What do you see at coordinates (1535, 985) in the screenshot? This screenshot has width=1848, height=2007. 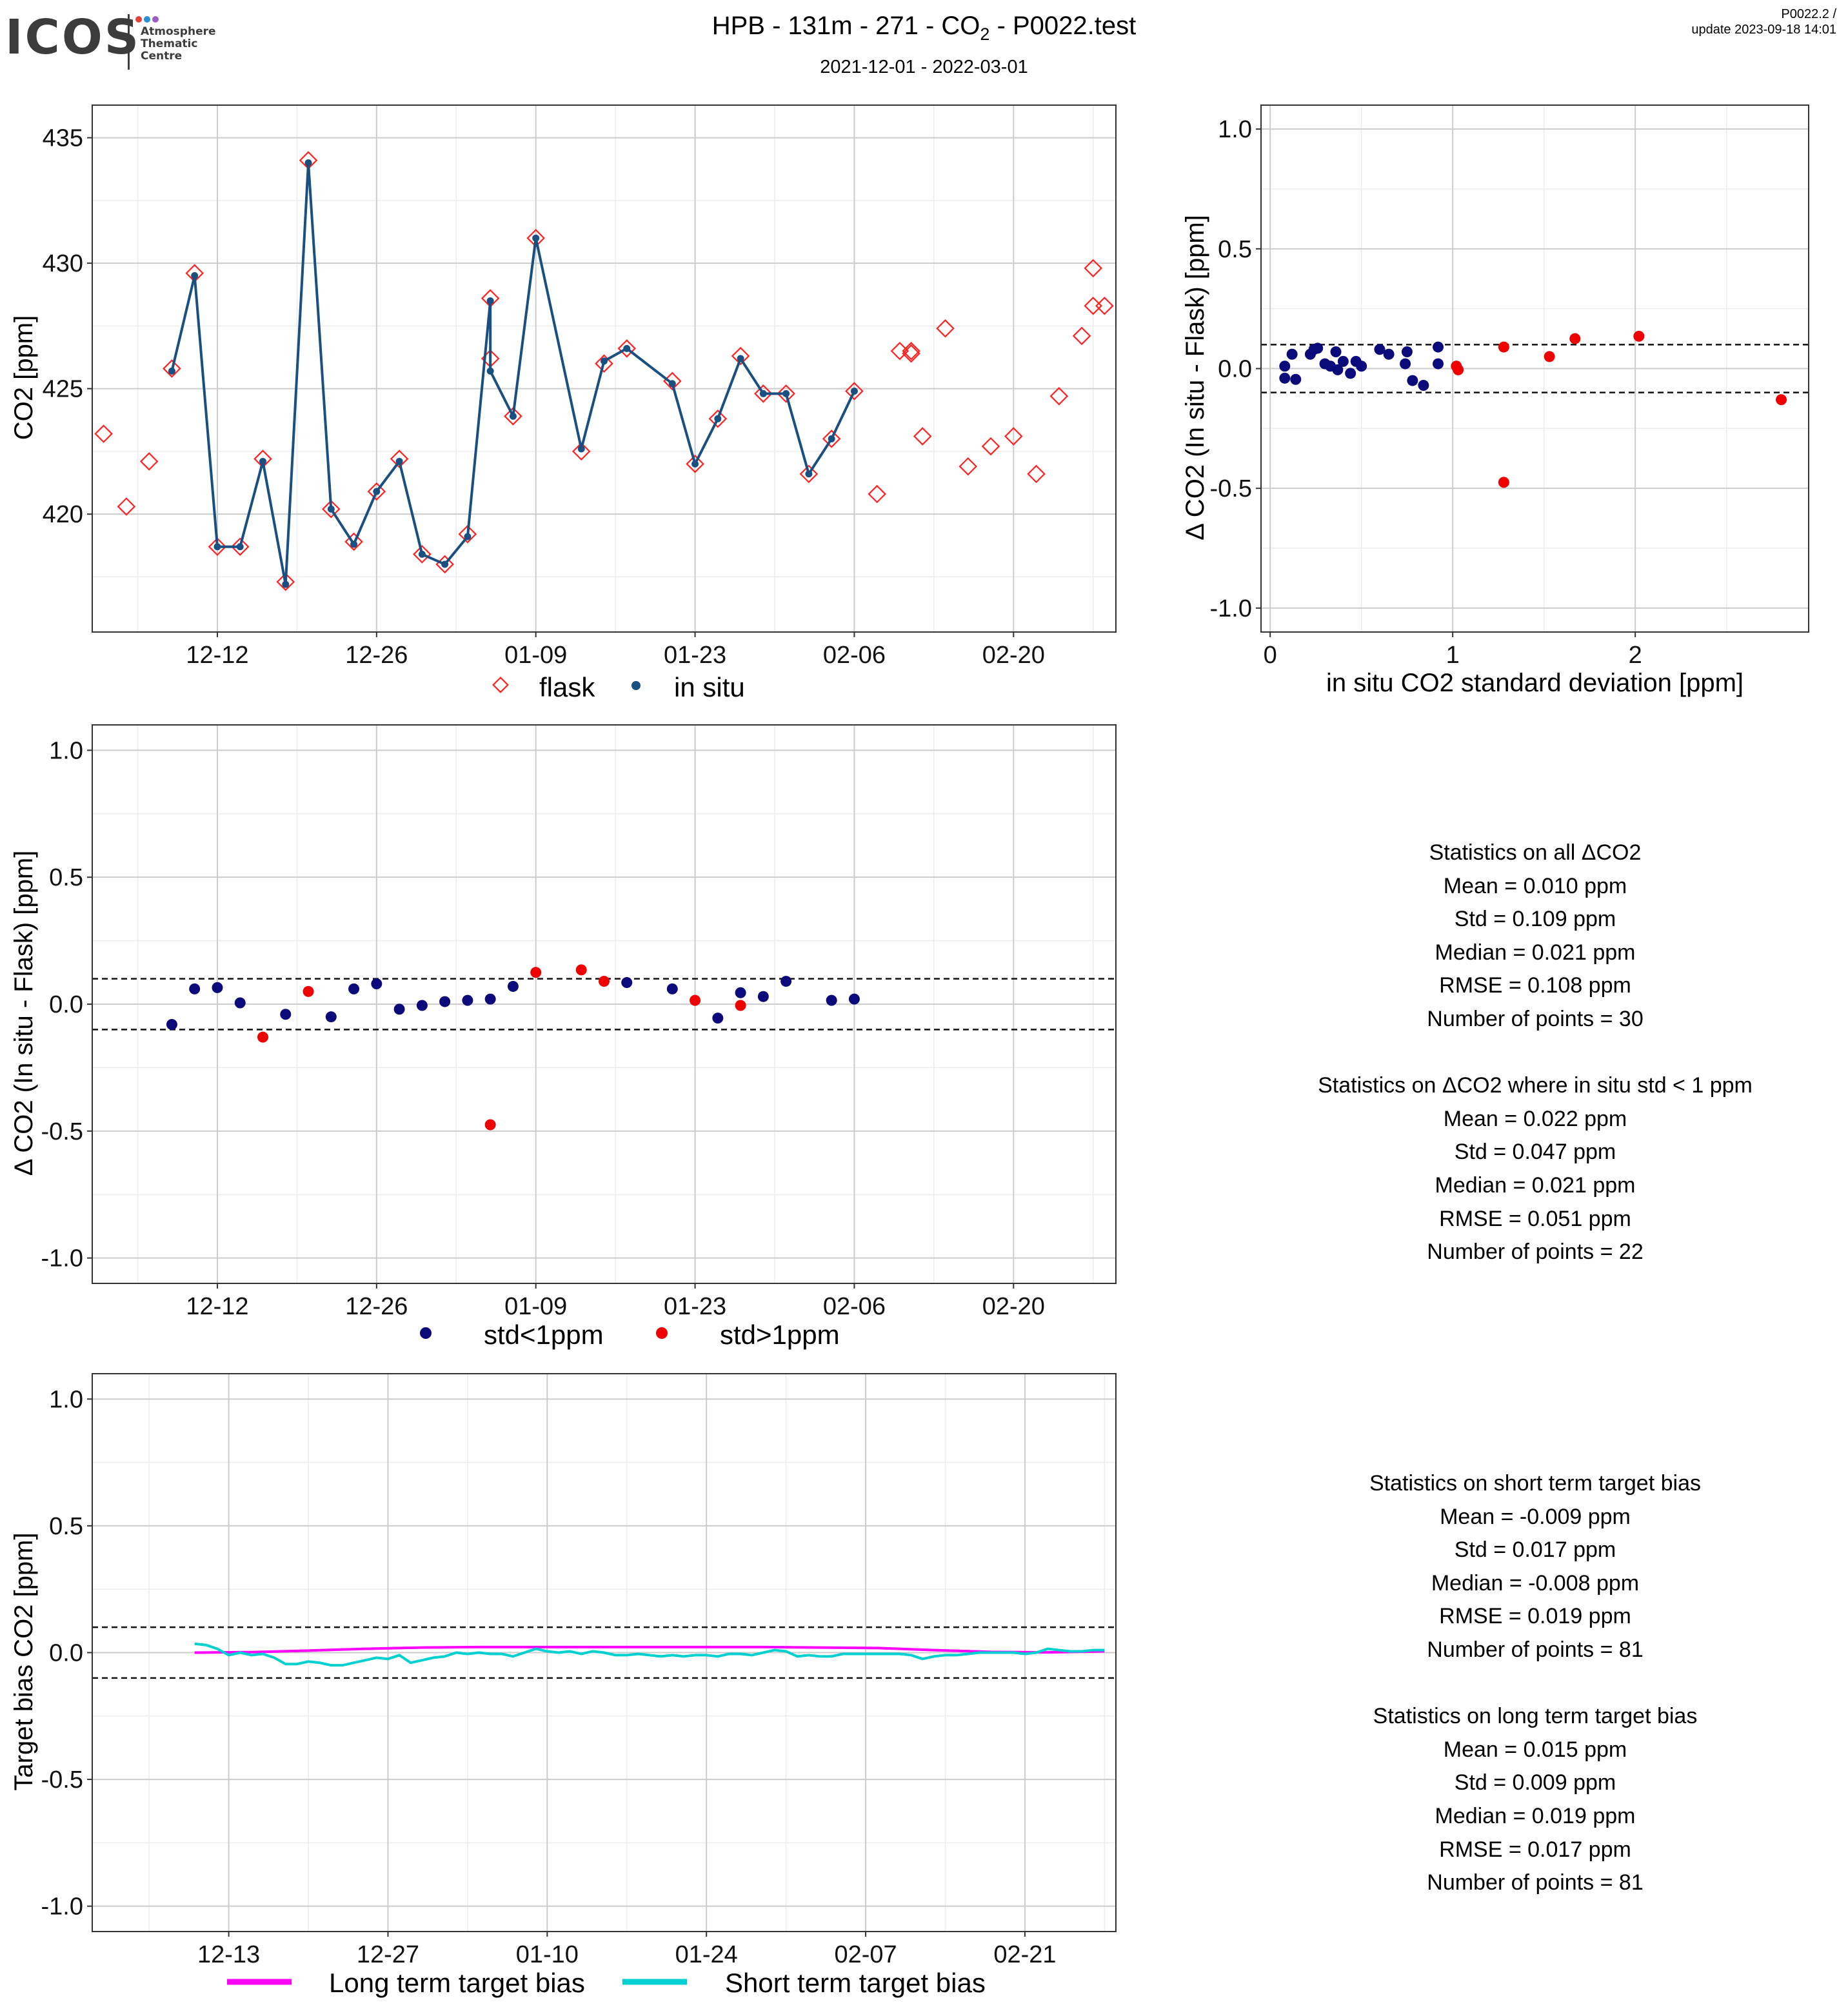 I see `stats-line: RMSE = 0.108 ppm` at bounding box center [1535, 985].